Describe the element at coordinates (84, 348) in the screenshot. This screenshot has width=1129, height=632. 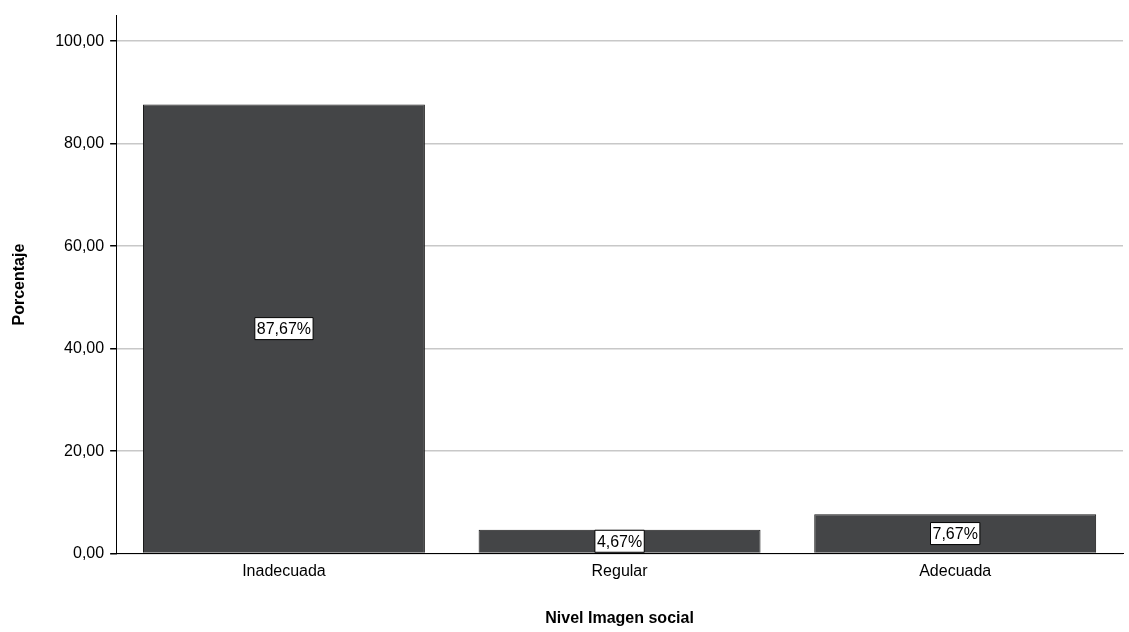
I see `y-tick-label: 40,00` at that location.